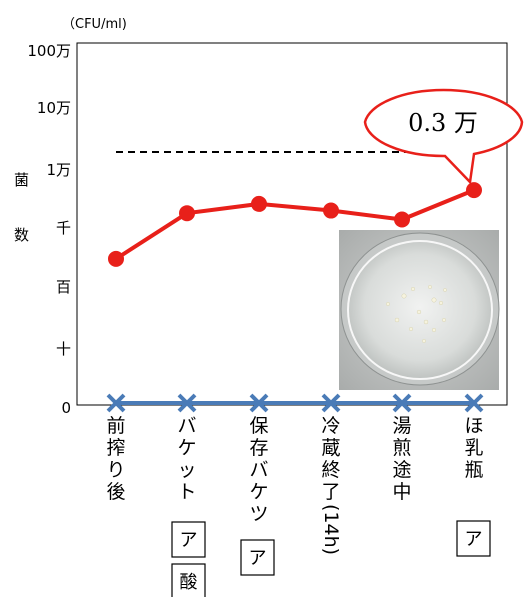  What do you see at coordinates (49, 229) in the screenshot?
I see `y-tick-labels: 0 十 百 千 1万 10万 100万` at bounding box center [49, 229].